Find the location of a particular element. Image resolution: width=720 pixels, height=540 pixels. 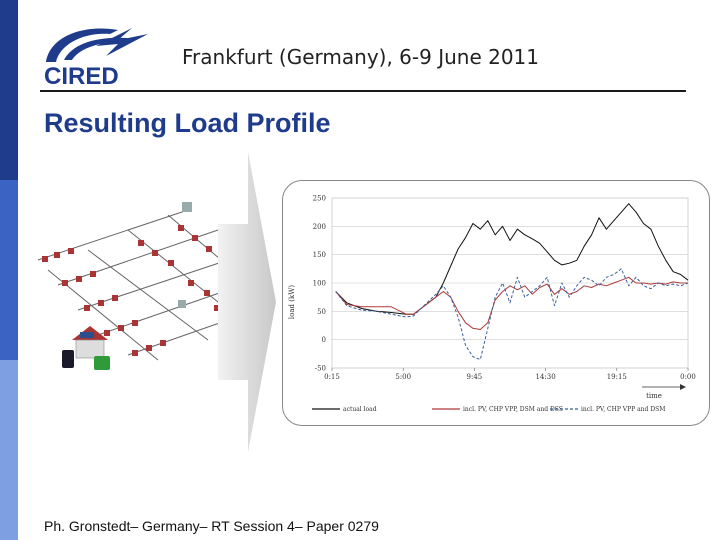

slide-title: Resulting Load Profile is located at coordinates (187, 123).